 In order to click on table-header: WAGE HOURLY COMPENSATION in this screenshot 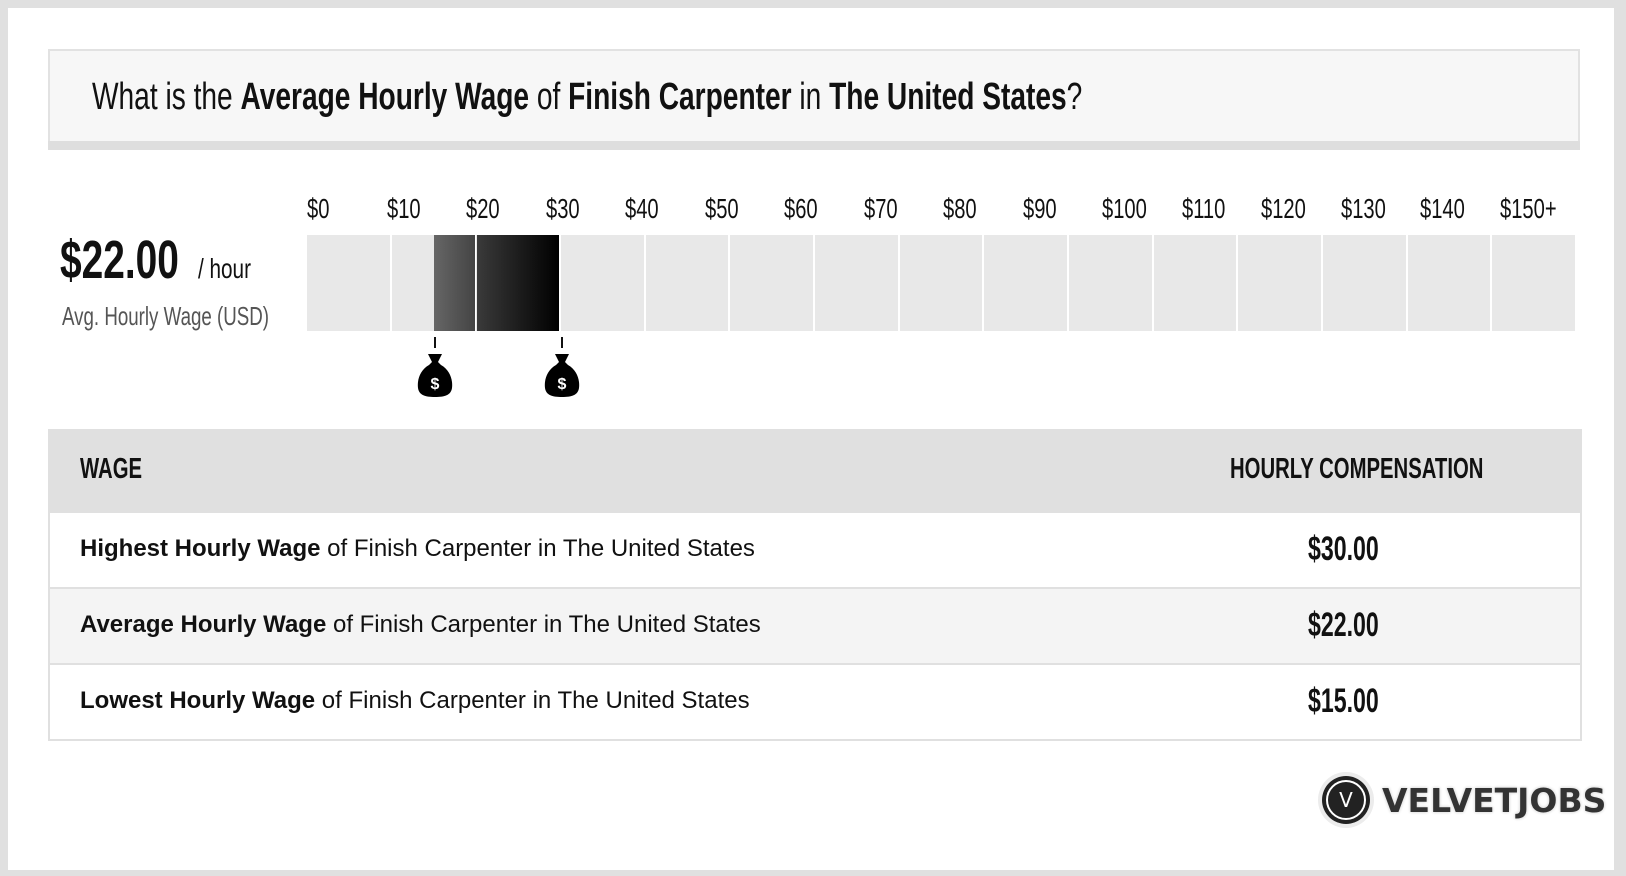, I will do `click(815, 470)`.